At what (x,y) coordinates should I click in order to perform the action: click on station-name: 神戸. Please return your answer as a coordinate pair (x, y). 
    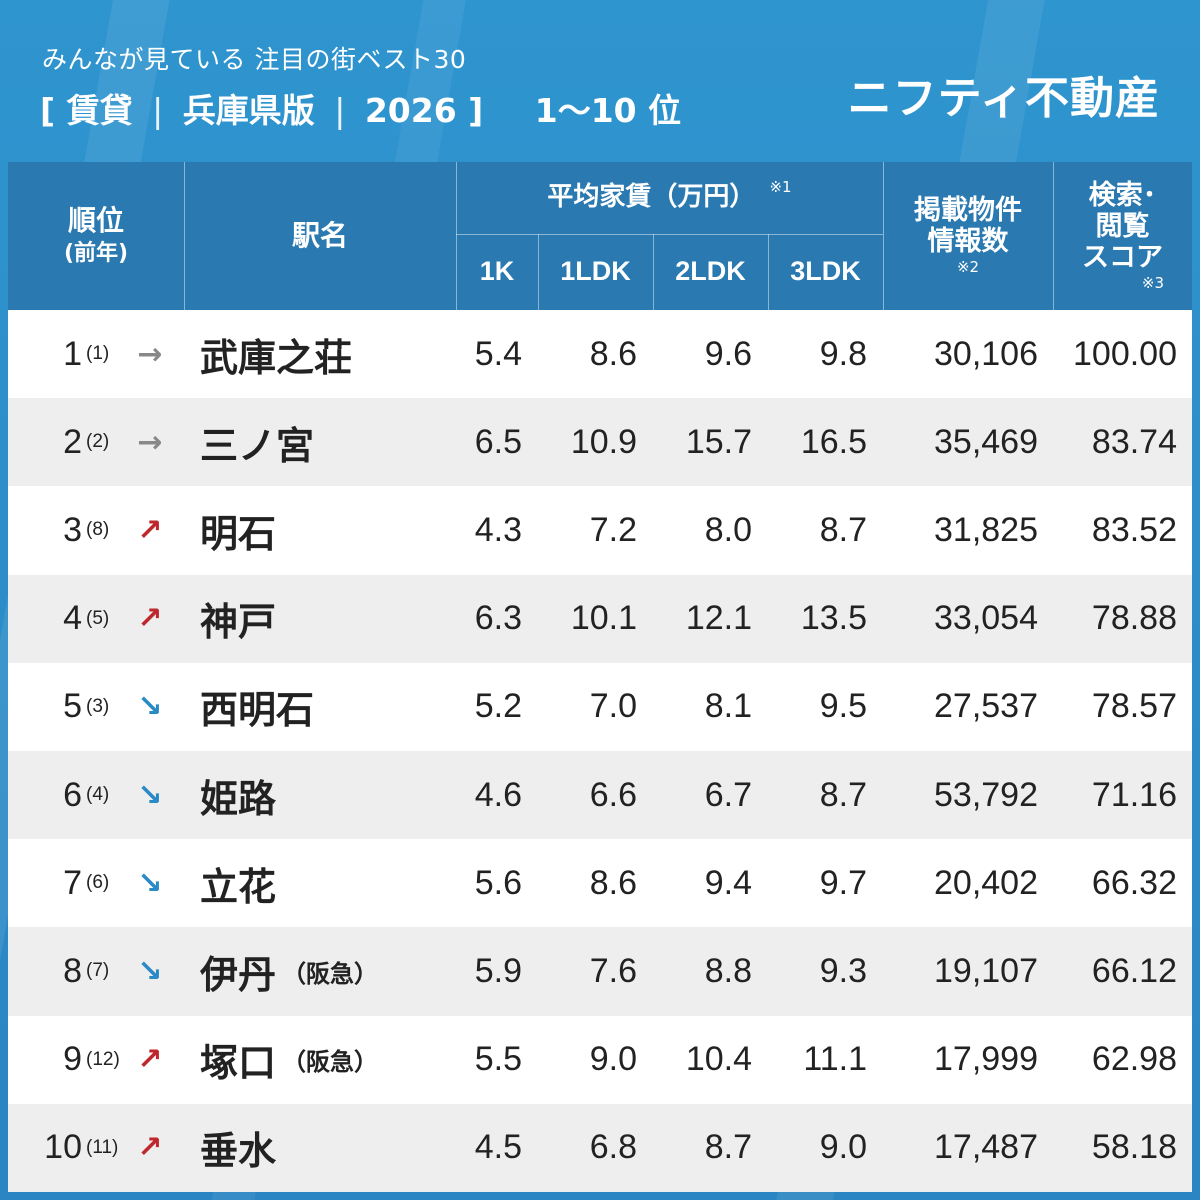
    Looking at the image, I should click on (238, 622).